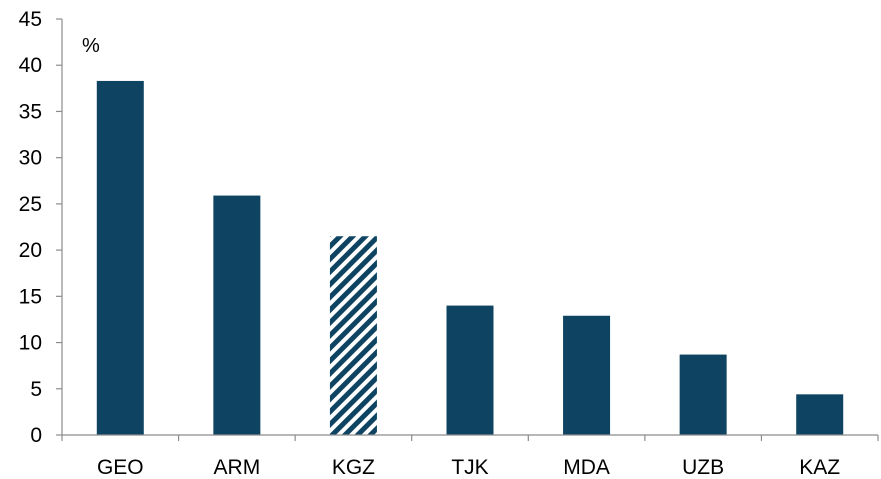 The height and width of the screenshot is (479, 881). I want to click on y-tick-label-10: 10, so click(30, 343).